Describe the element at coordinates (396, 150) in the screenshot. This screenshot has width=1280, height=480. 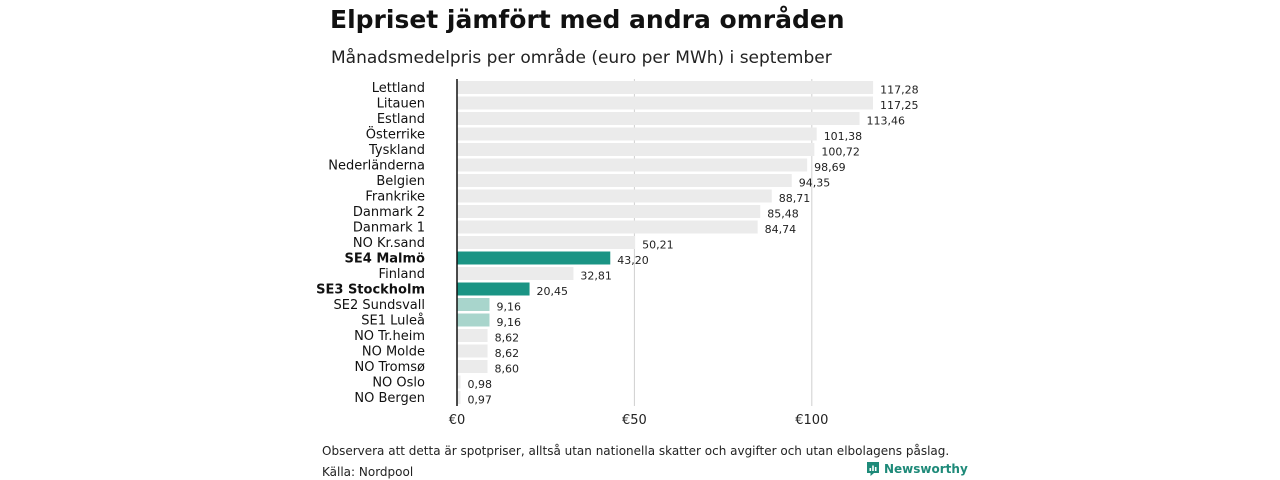
I see `category-label: Tyskland` at that location.